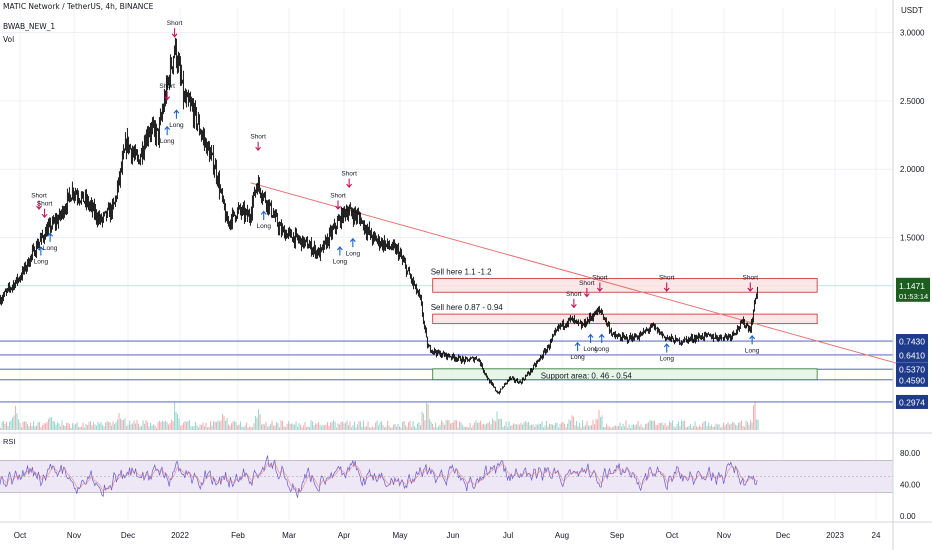 This screenshot has height=550, width=932. Describe the element at coordinates (783, 535) in the screenshot. I see `time-tick-14: Dec` at that location.